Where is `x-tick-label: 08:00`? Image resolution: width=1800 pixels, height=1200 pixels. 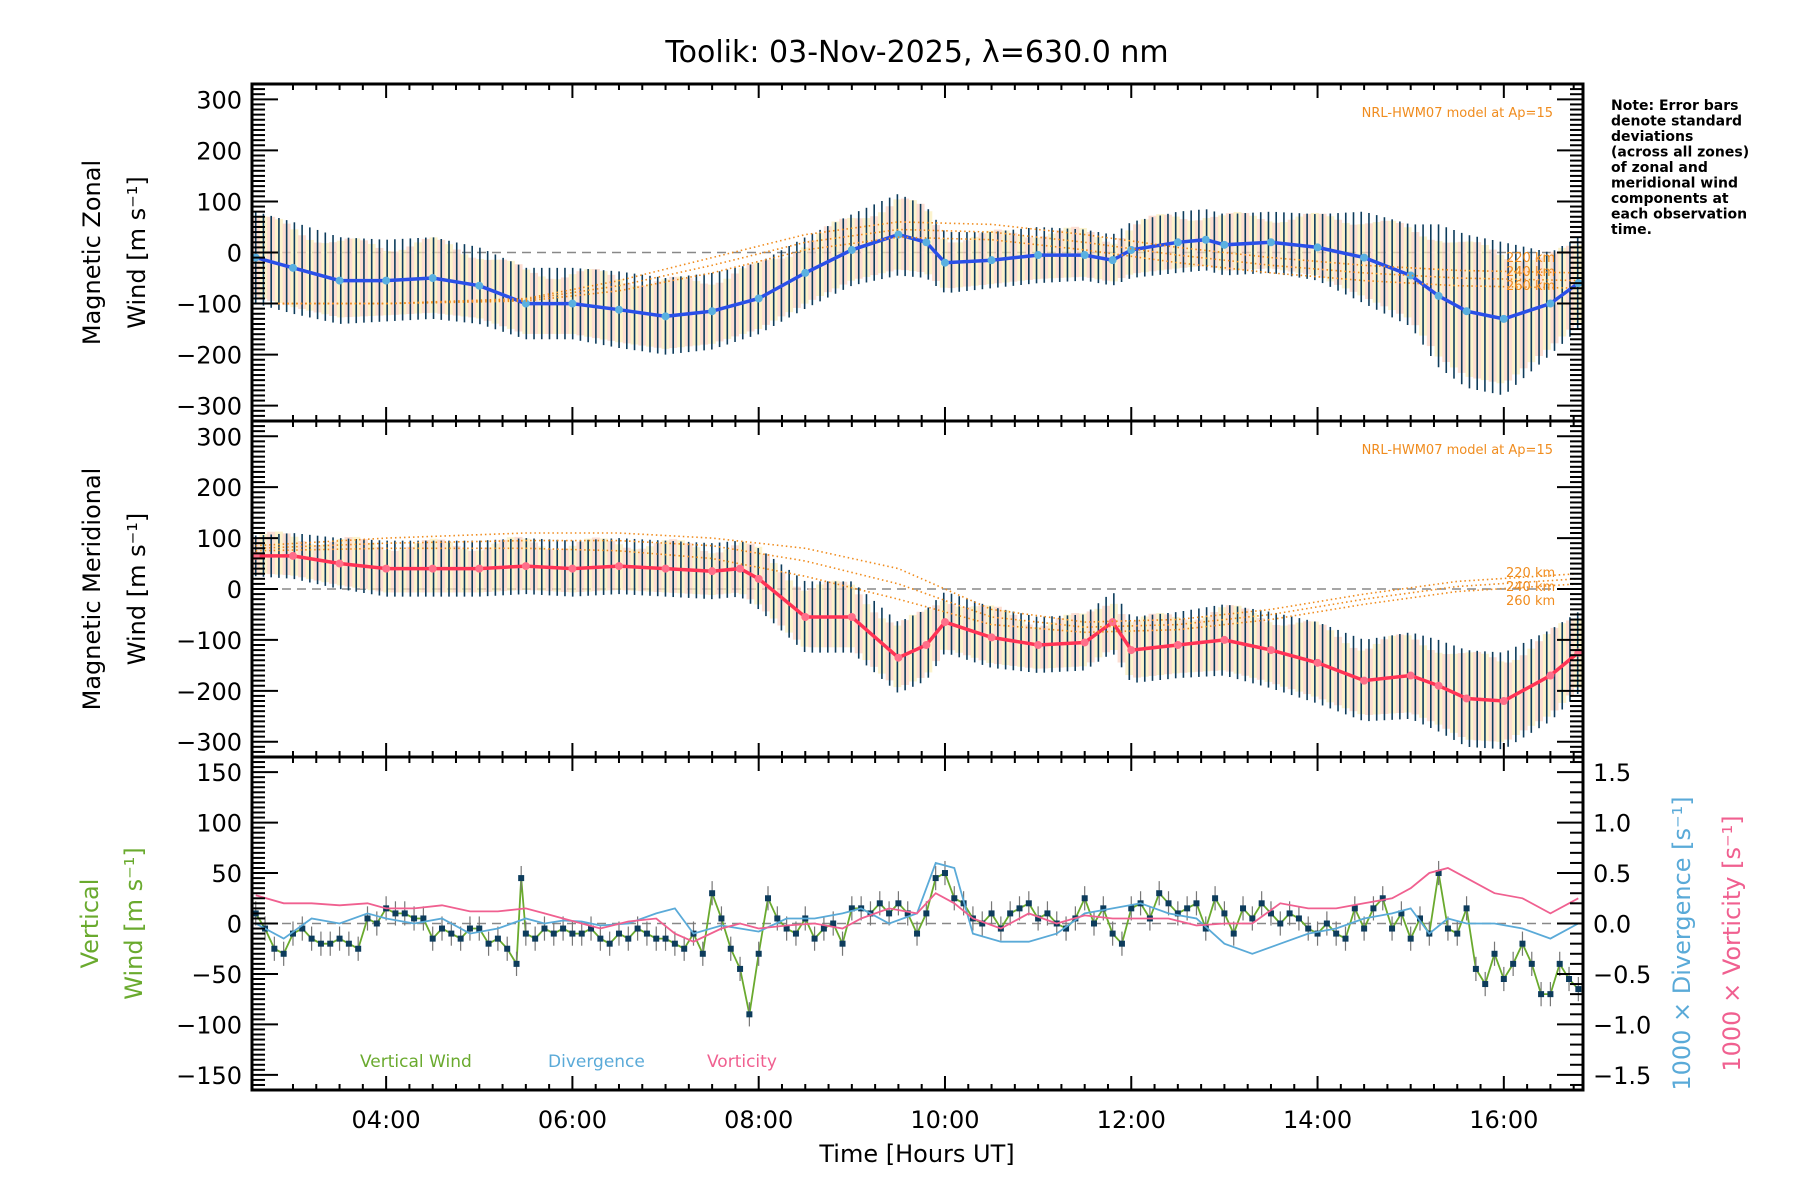
x-tick-label: 08:00 is located at coordinates (758, 1120).